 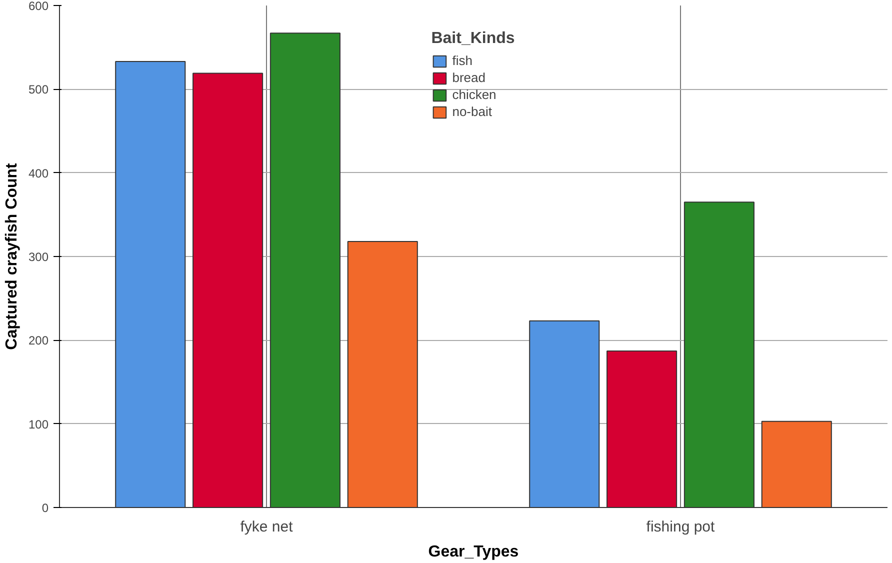 What do you see at coordinates (472, 111) in the screenshot?
I see `legend-label: no-bait` at bounding box center [472, 111].